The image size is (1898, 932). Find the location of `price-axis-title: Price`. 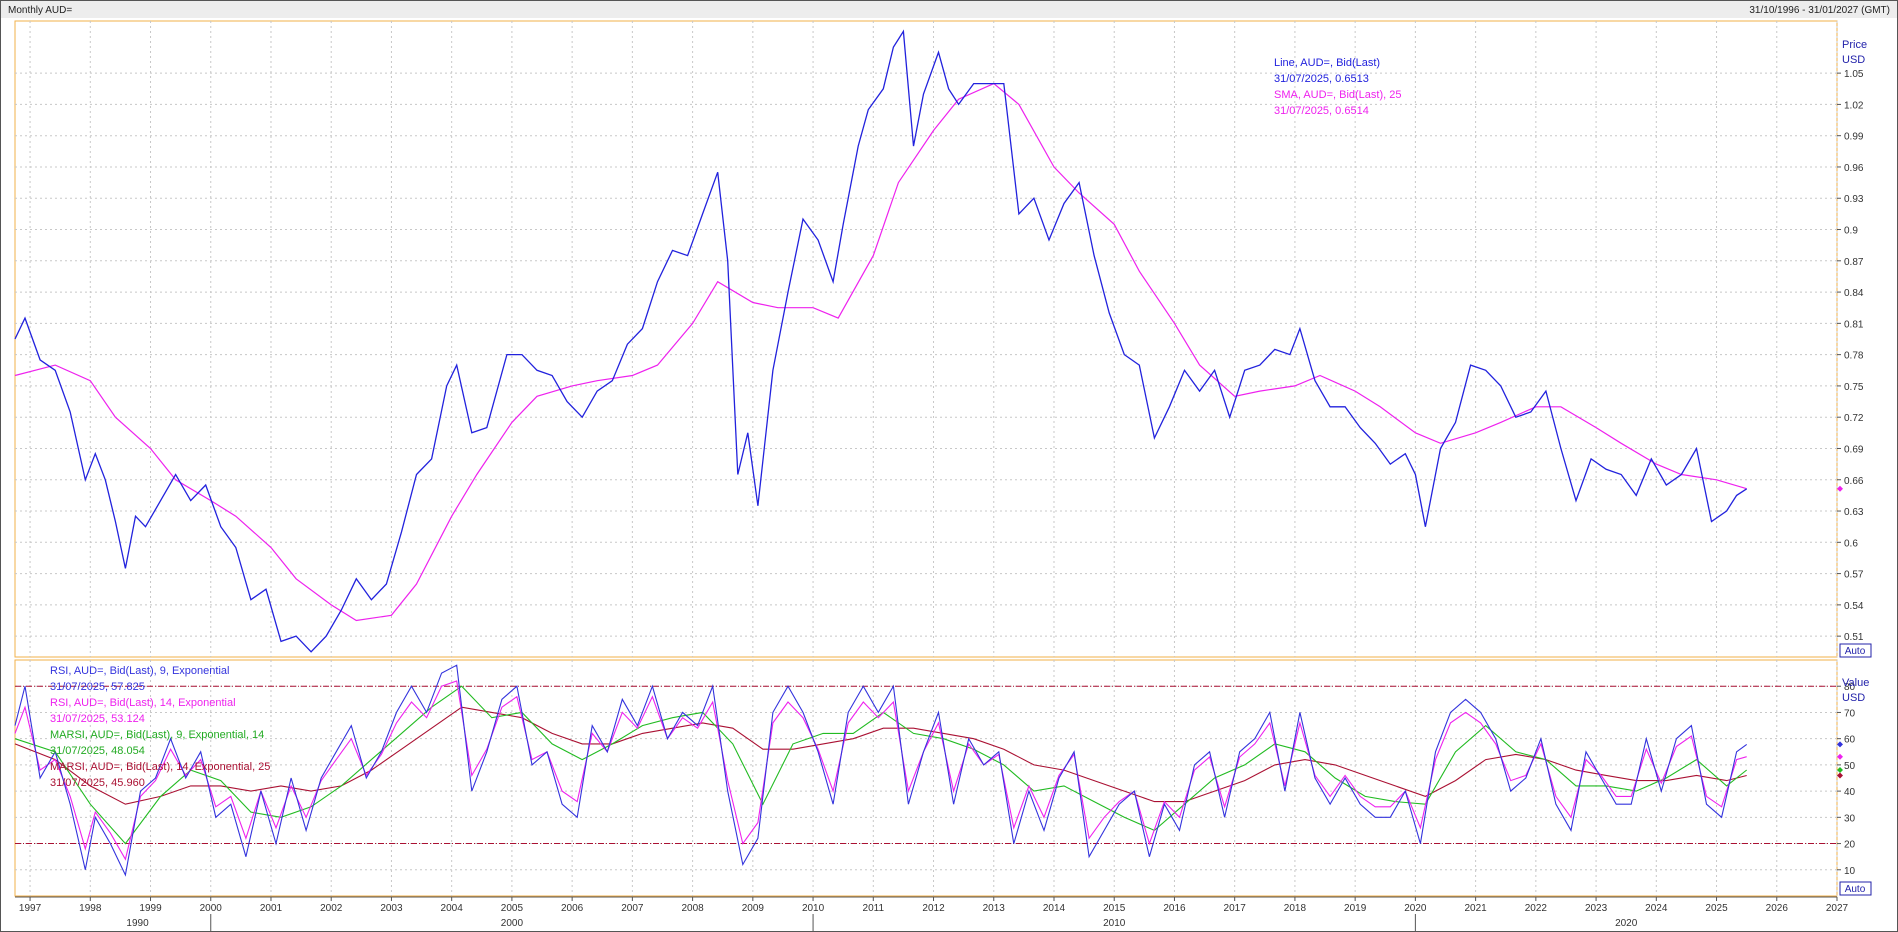

price-axis-title: Price is located at coordinates (1854, 45).